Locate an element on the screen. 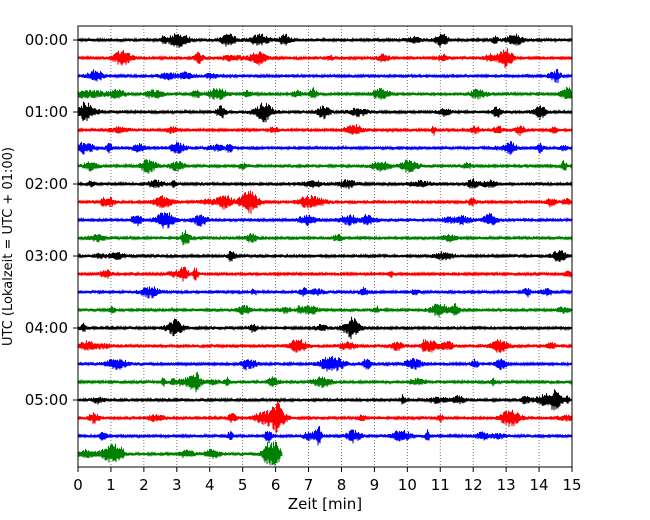 The height and width of the screenshot is (520, 650). x-tick-label: 14 is located at coordinates (539, 485).